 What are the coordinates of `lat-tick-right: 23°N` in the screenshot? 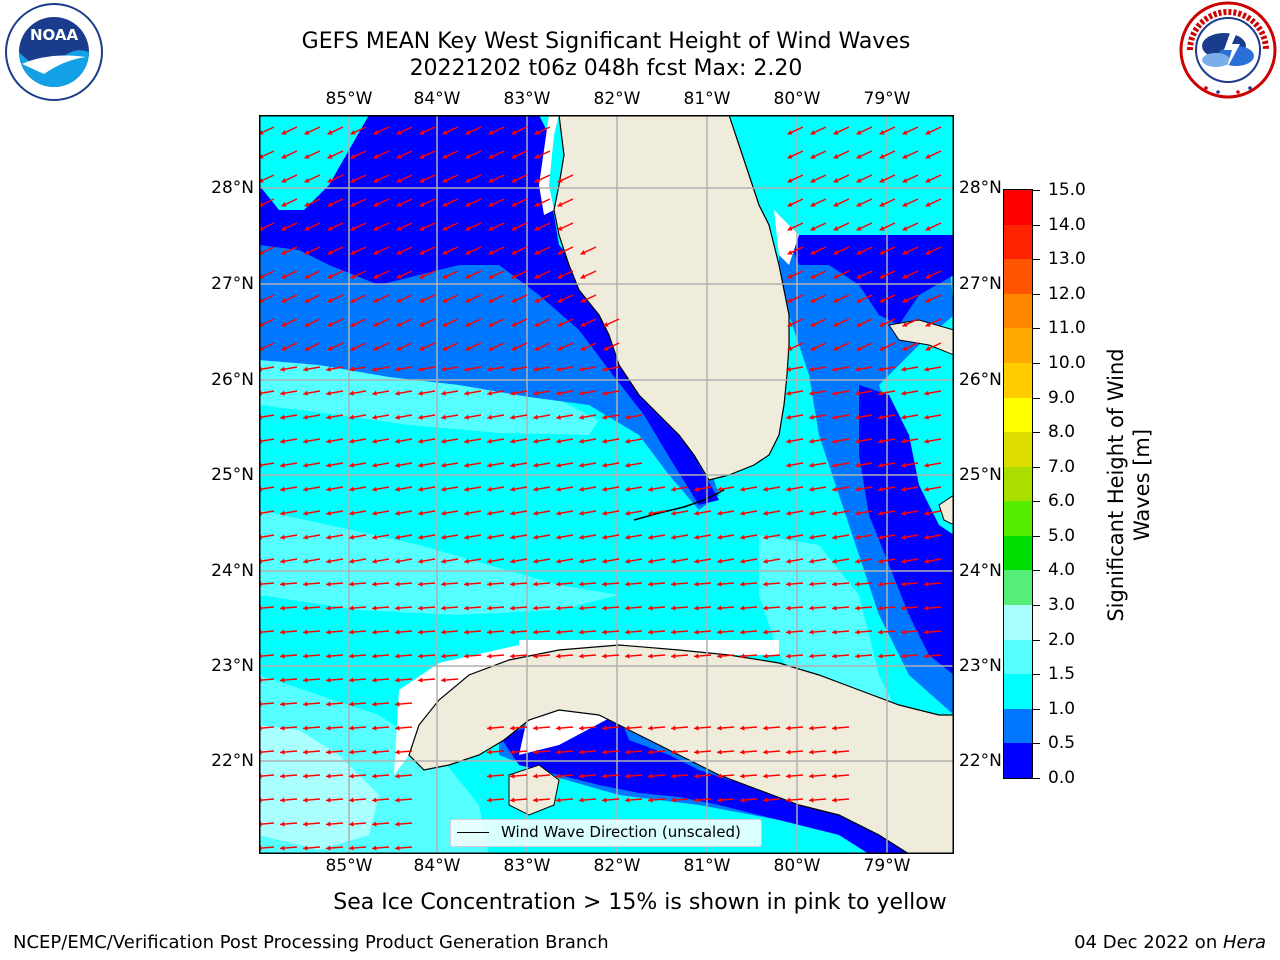 It's located at (980, 666).